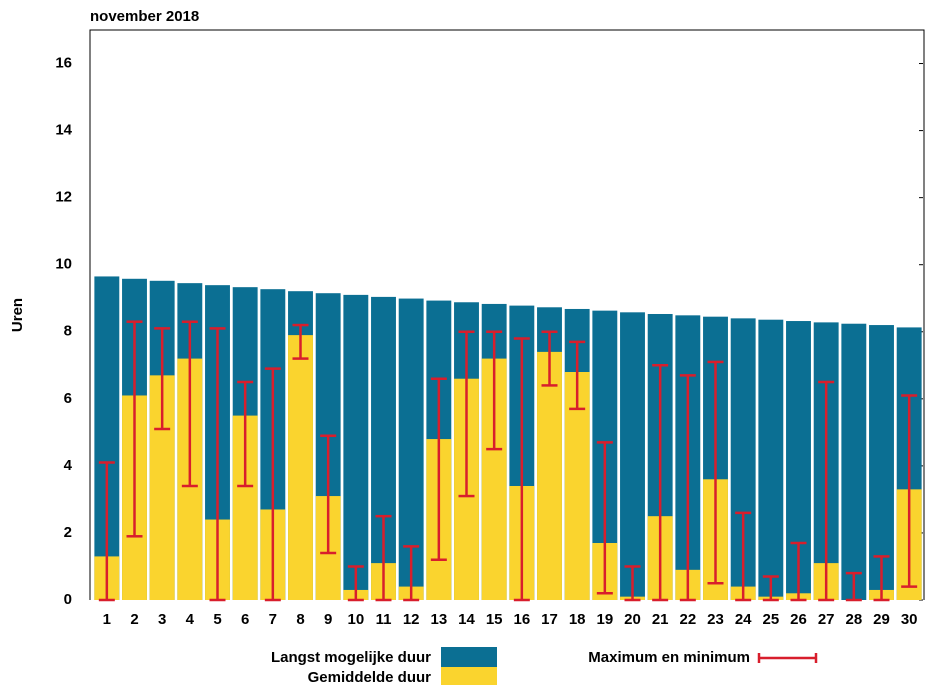 The height and width of the screenshot is (685, 925). I want to click on x-tick-label: 1, so click(107, 619).